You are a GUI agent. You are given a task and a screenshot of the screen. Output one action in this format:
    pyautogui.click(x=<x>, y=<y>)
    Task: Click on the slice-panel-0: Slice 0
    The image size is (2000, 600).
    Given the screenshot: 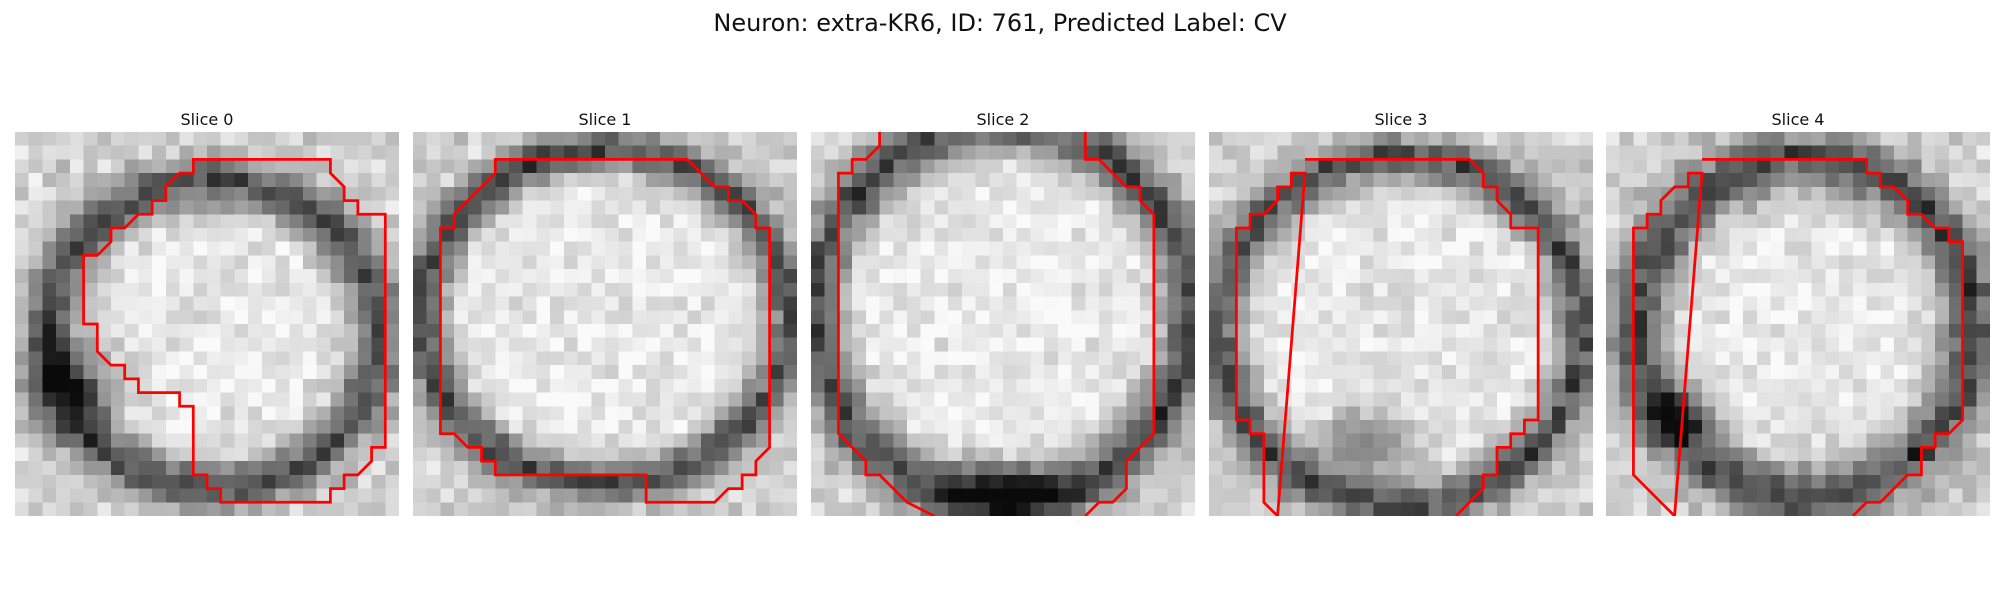 What is the action you would take?
    pyautogui.click(x=207, y=312)
    